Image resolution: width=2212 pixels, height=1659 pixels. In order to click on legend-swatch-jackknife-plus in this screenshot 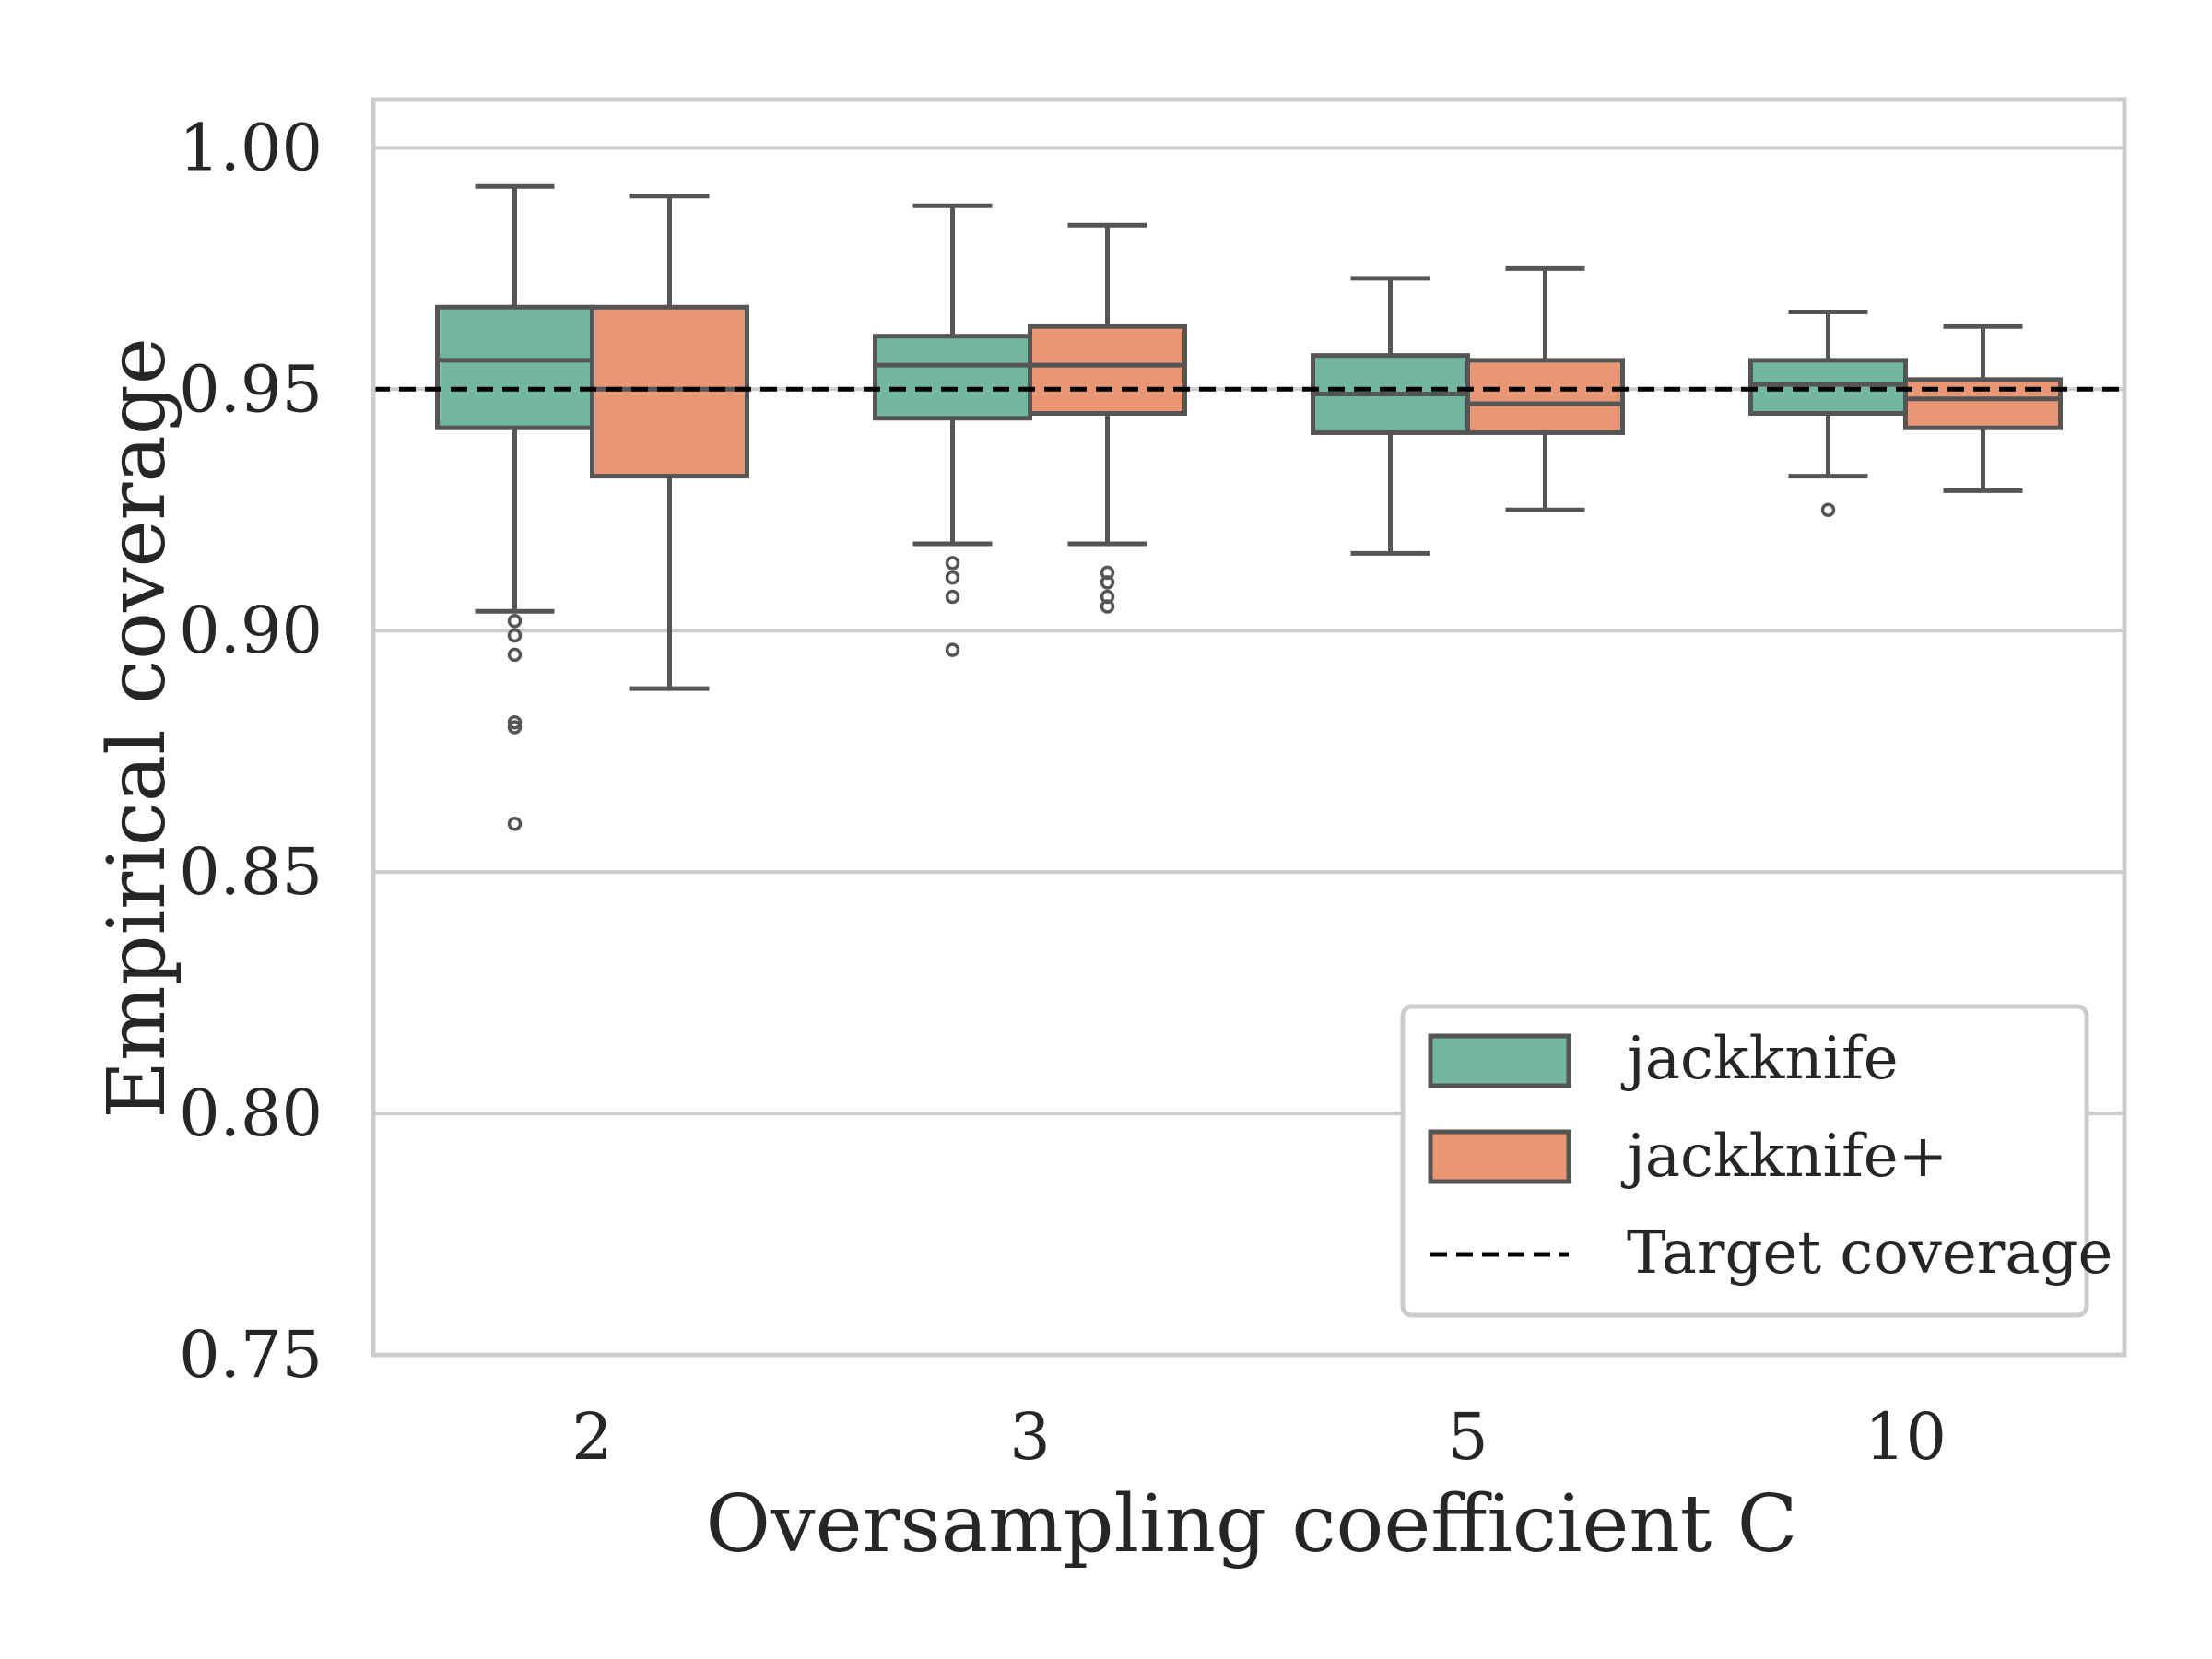, I will do `click(1499, 1156)`.